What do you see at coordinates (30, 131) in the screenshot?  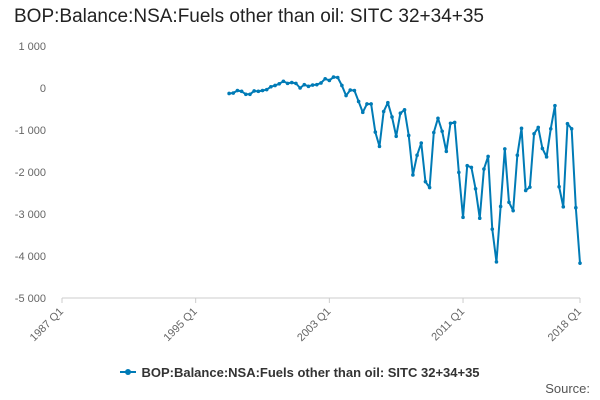 I see `y-tick-label: -1 000` at bounding box center [30, 131].